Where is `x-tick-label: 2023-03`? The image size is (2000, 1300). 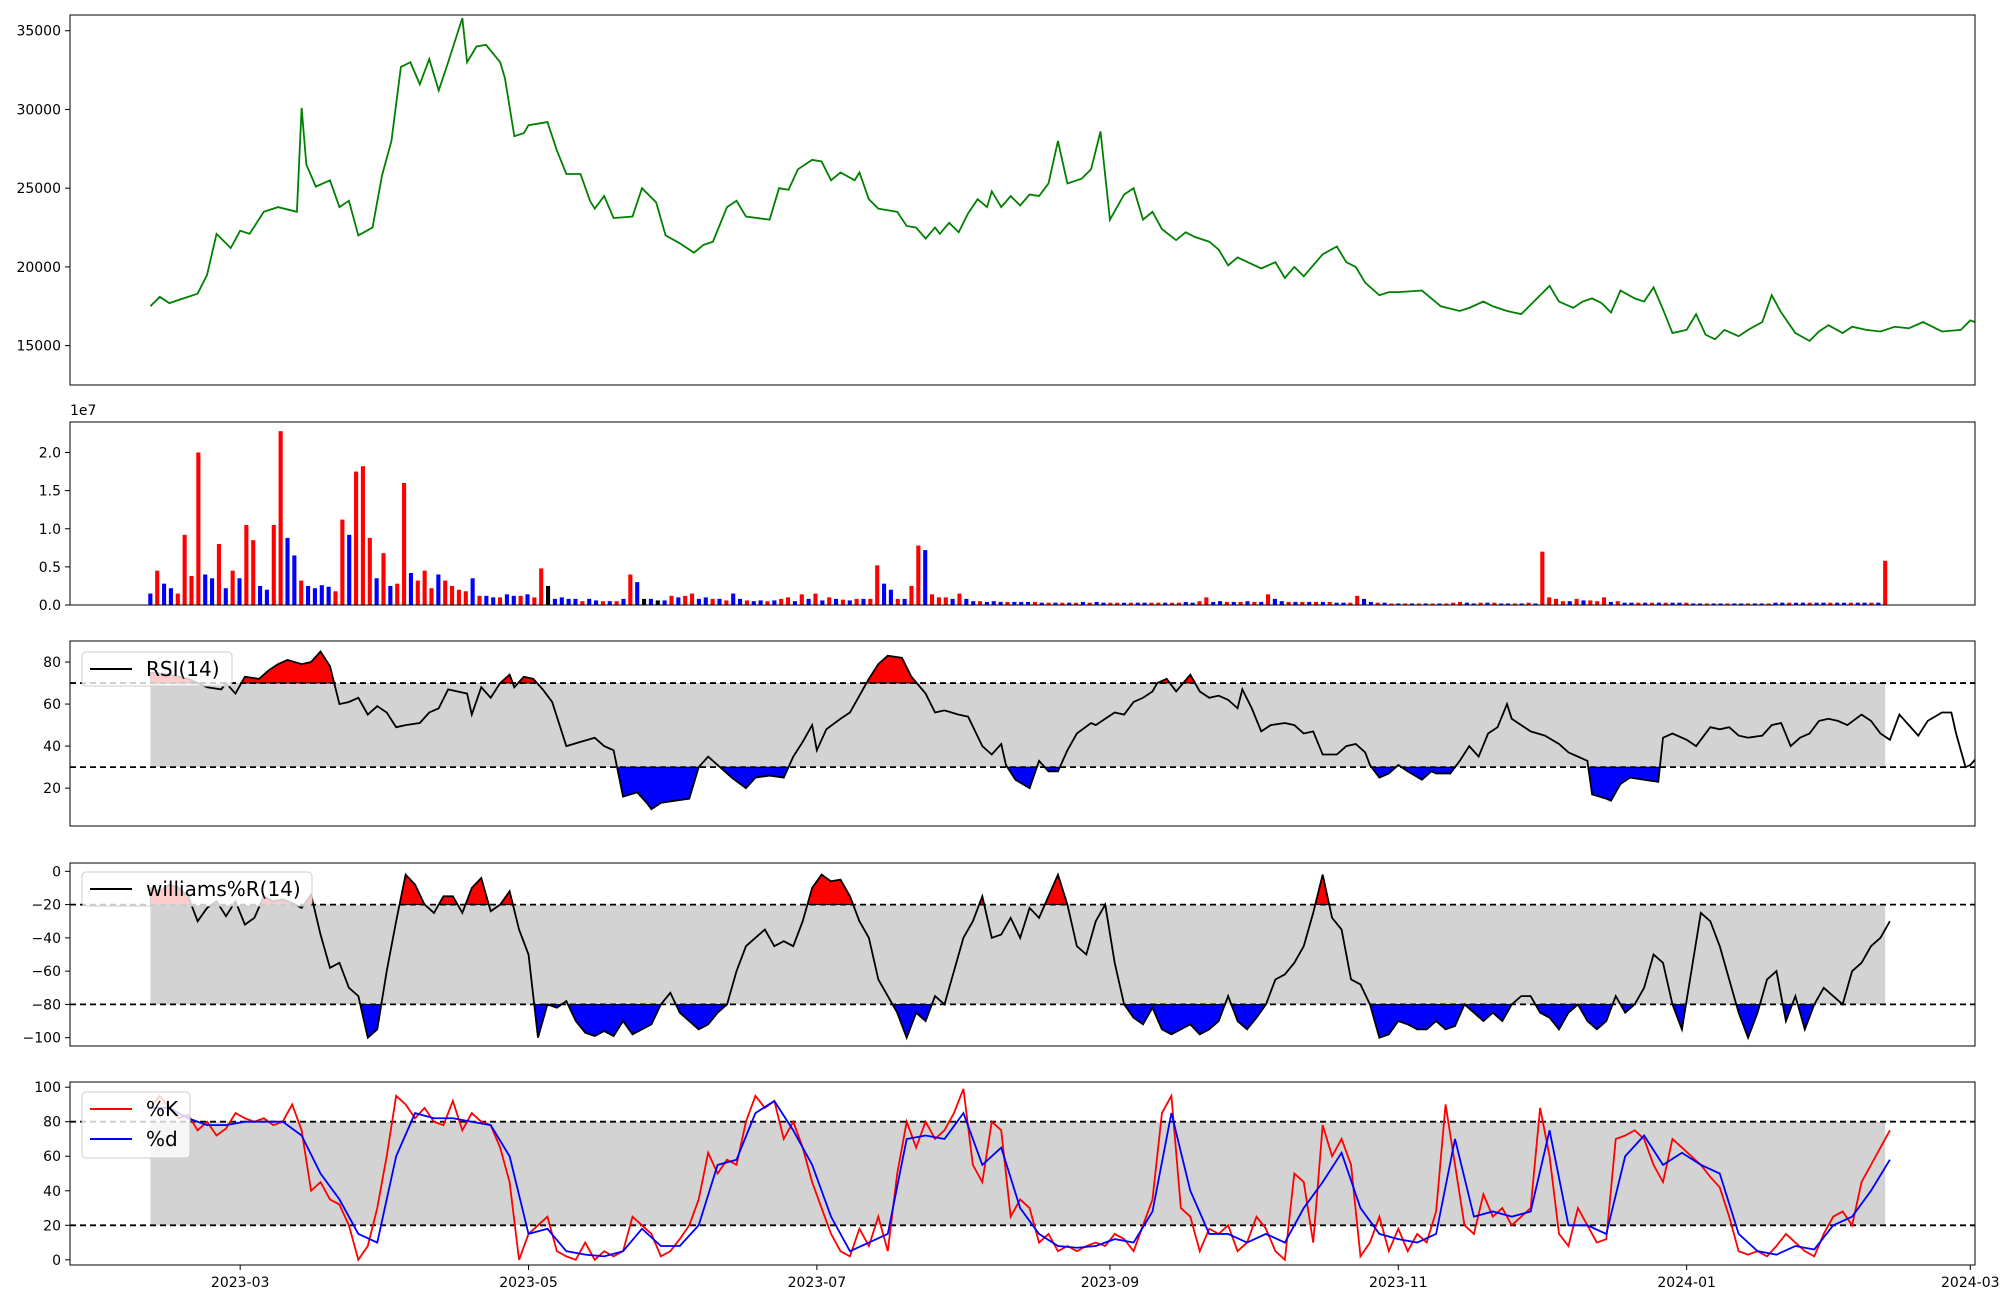 x-tick-label: 2023-03 is located at coordinates (240, 1283).